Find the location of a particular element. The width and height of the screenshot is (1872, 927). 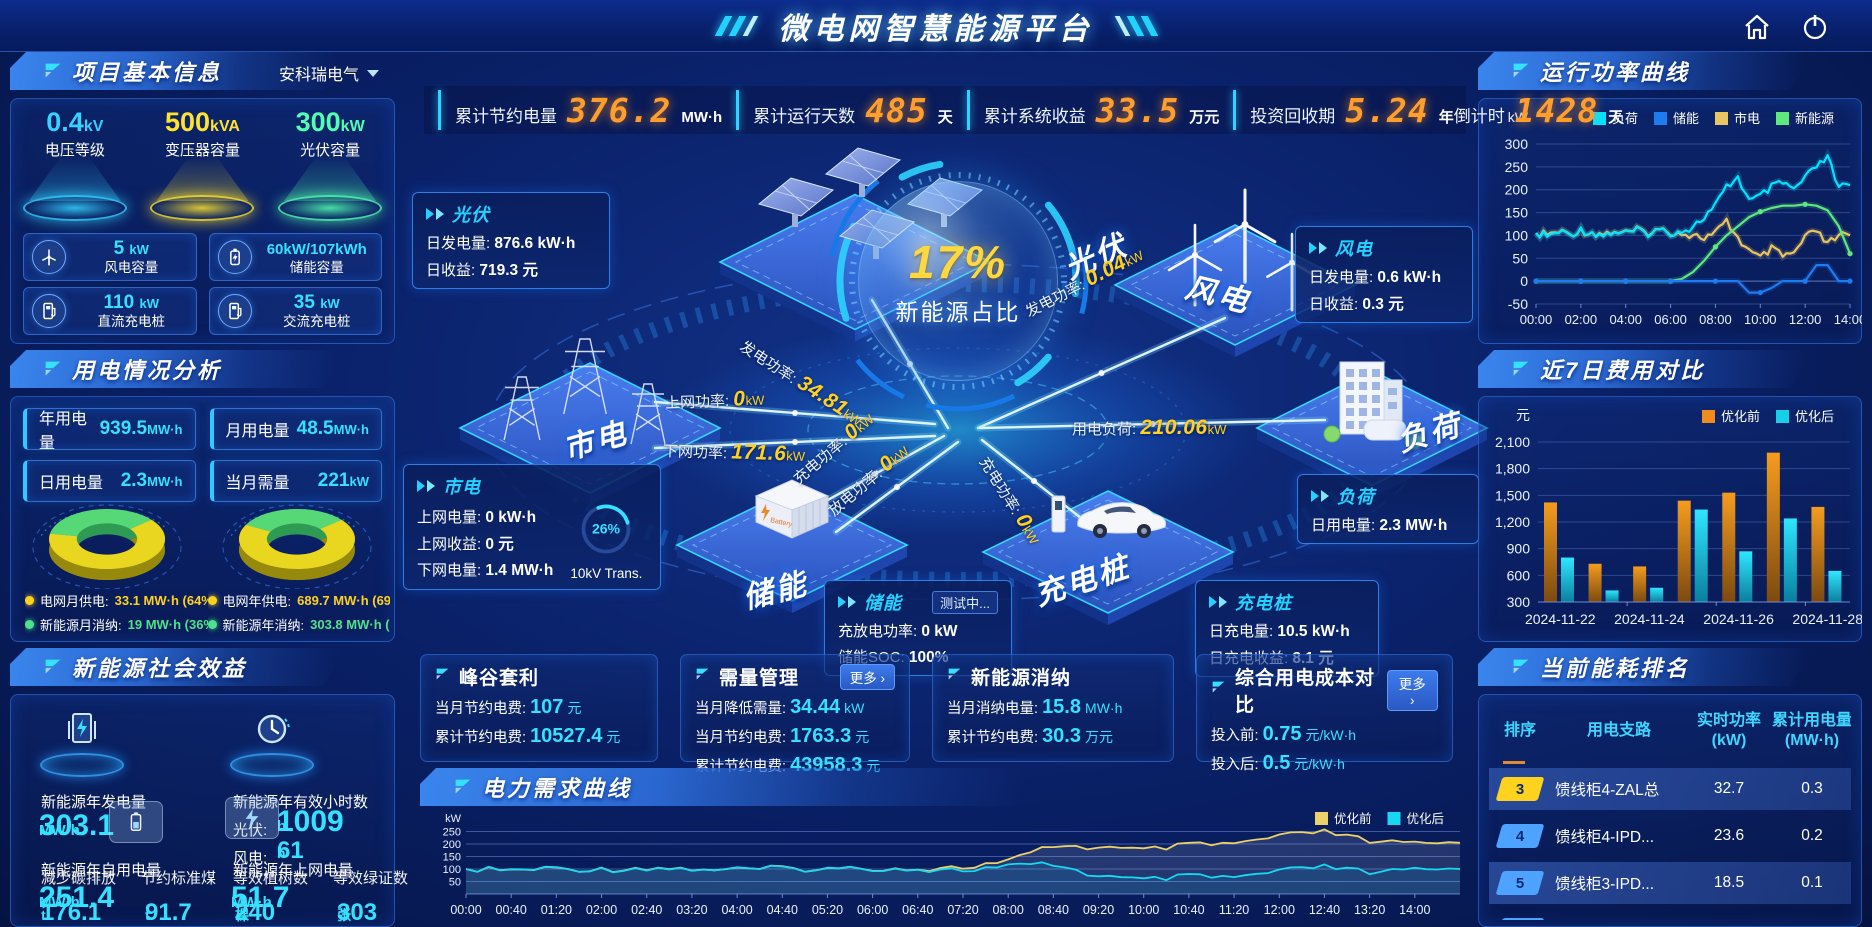

tree-value: 240 棵 is located at coordinates (255, 912).